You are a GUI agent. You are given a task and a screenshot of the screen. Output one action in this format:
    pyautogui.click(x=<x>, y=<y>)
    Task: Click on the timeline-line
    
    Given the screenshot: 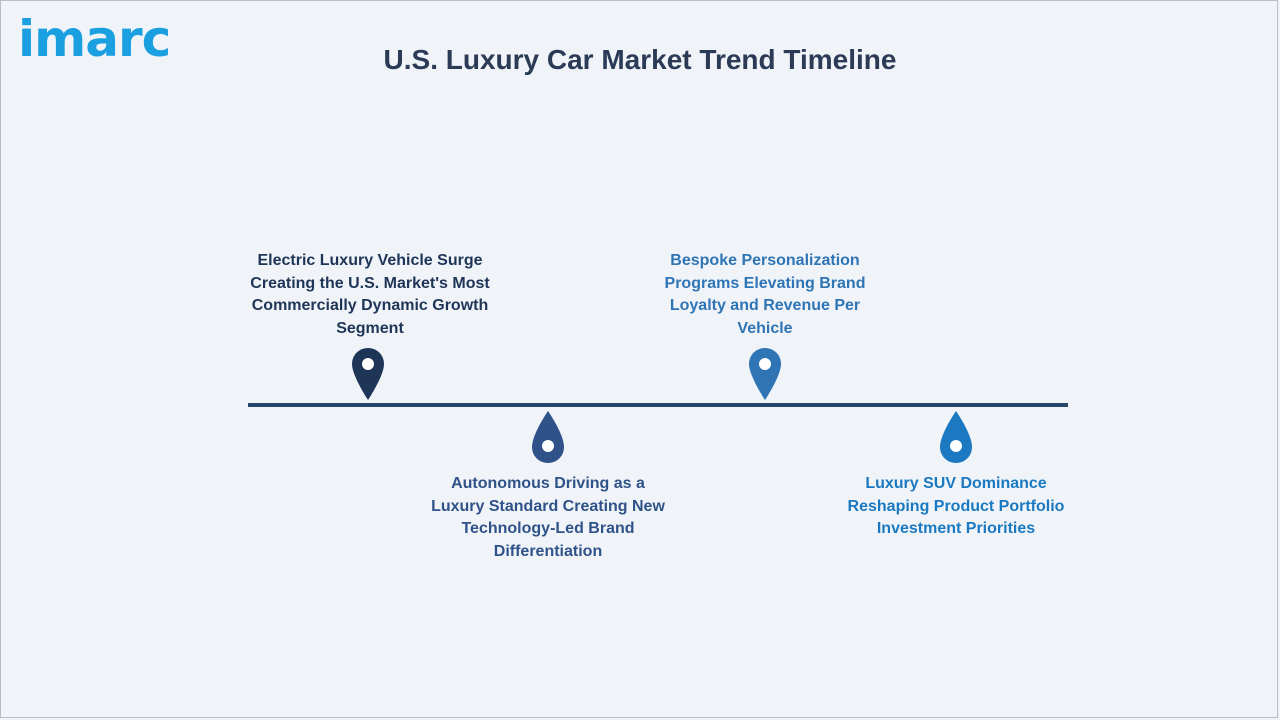 What is the action you would take?
    pyautogui.click(x=658, y=405)
    